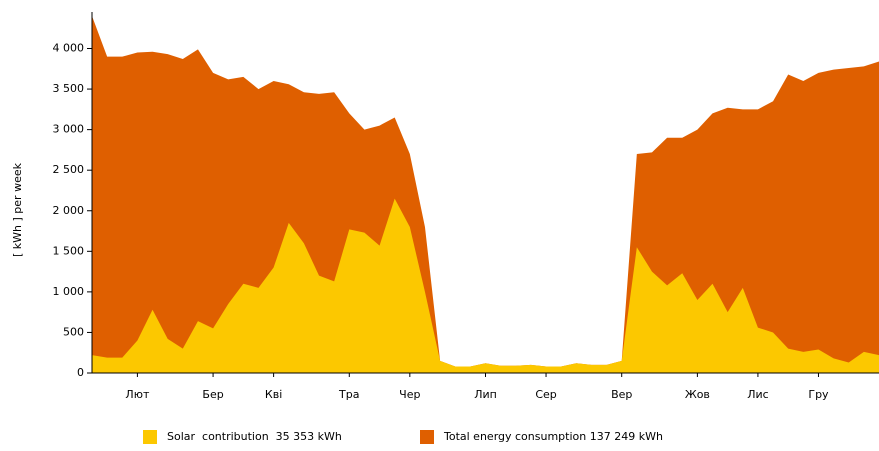 The image size is (879, 451). Describe the element at coordinates (17, 209) in the screenshot. I see `y-axis-label: [ kWh ] per week` at that location.